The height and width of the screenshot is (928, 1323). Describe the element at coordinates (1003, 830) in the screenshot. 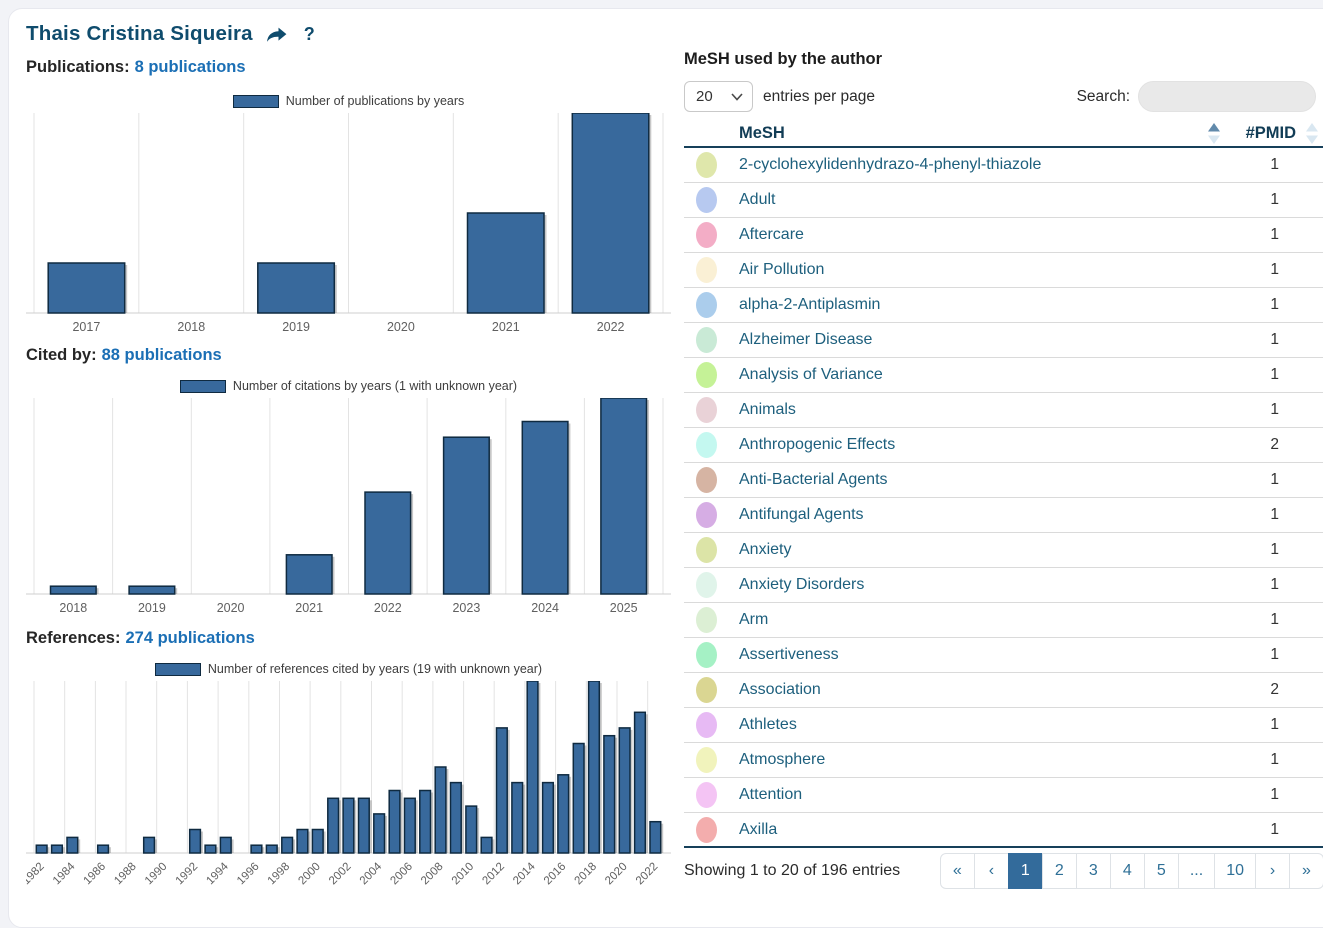

I see `table-row: Axilla 1` at that location.